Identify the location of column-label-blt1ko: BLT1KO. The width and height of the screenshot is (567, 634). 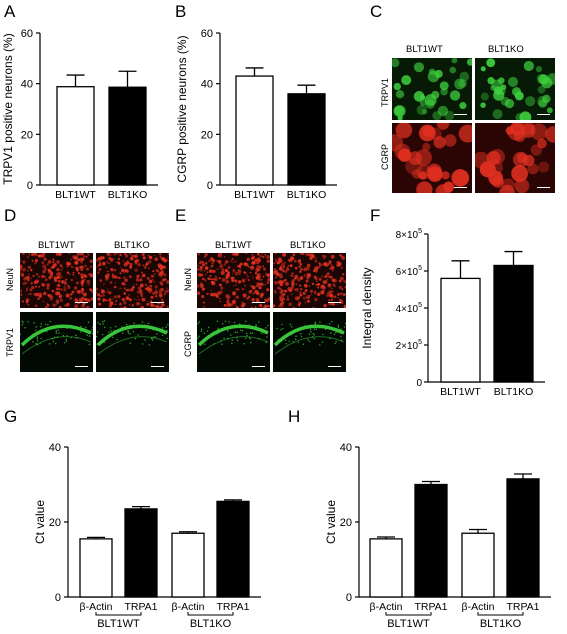
(308, 245).